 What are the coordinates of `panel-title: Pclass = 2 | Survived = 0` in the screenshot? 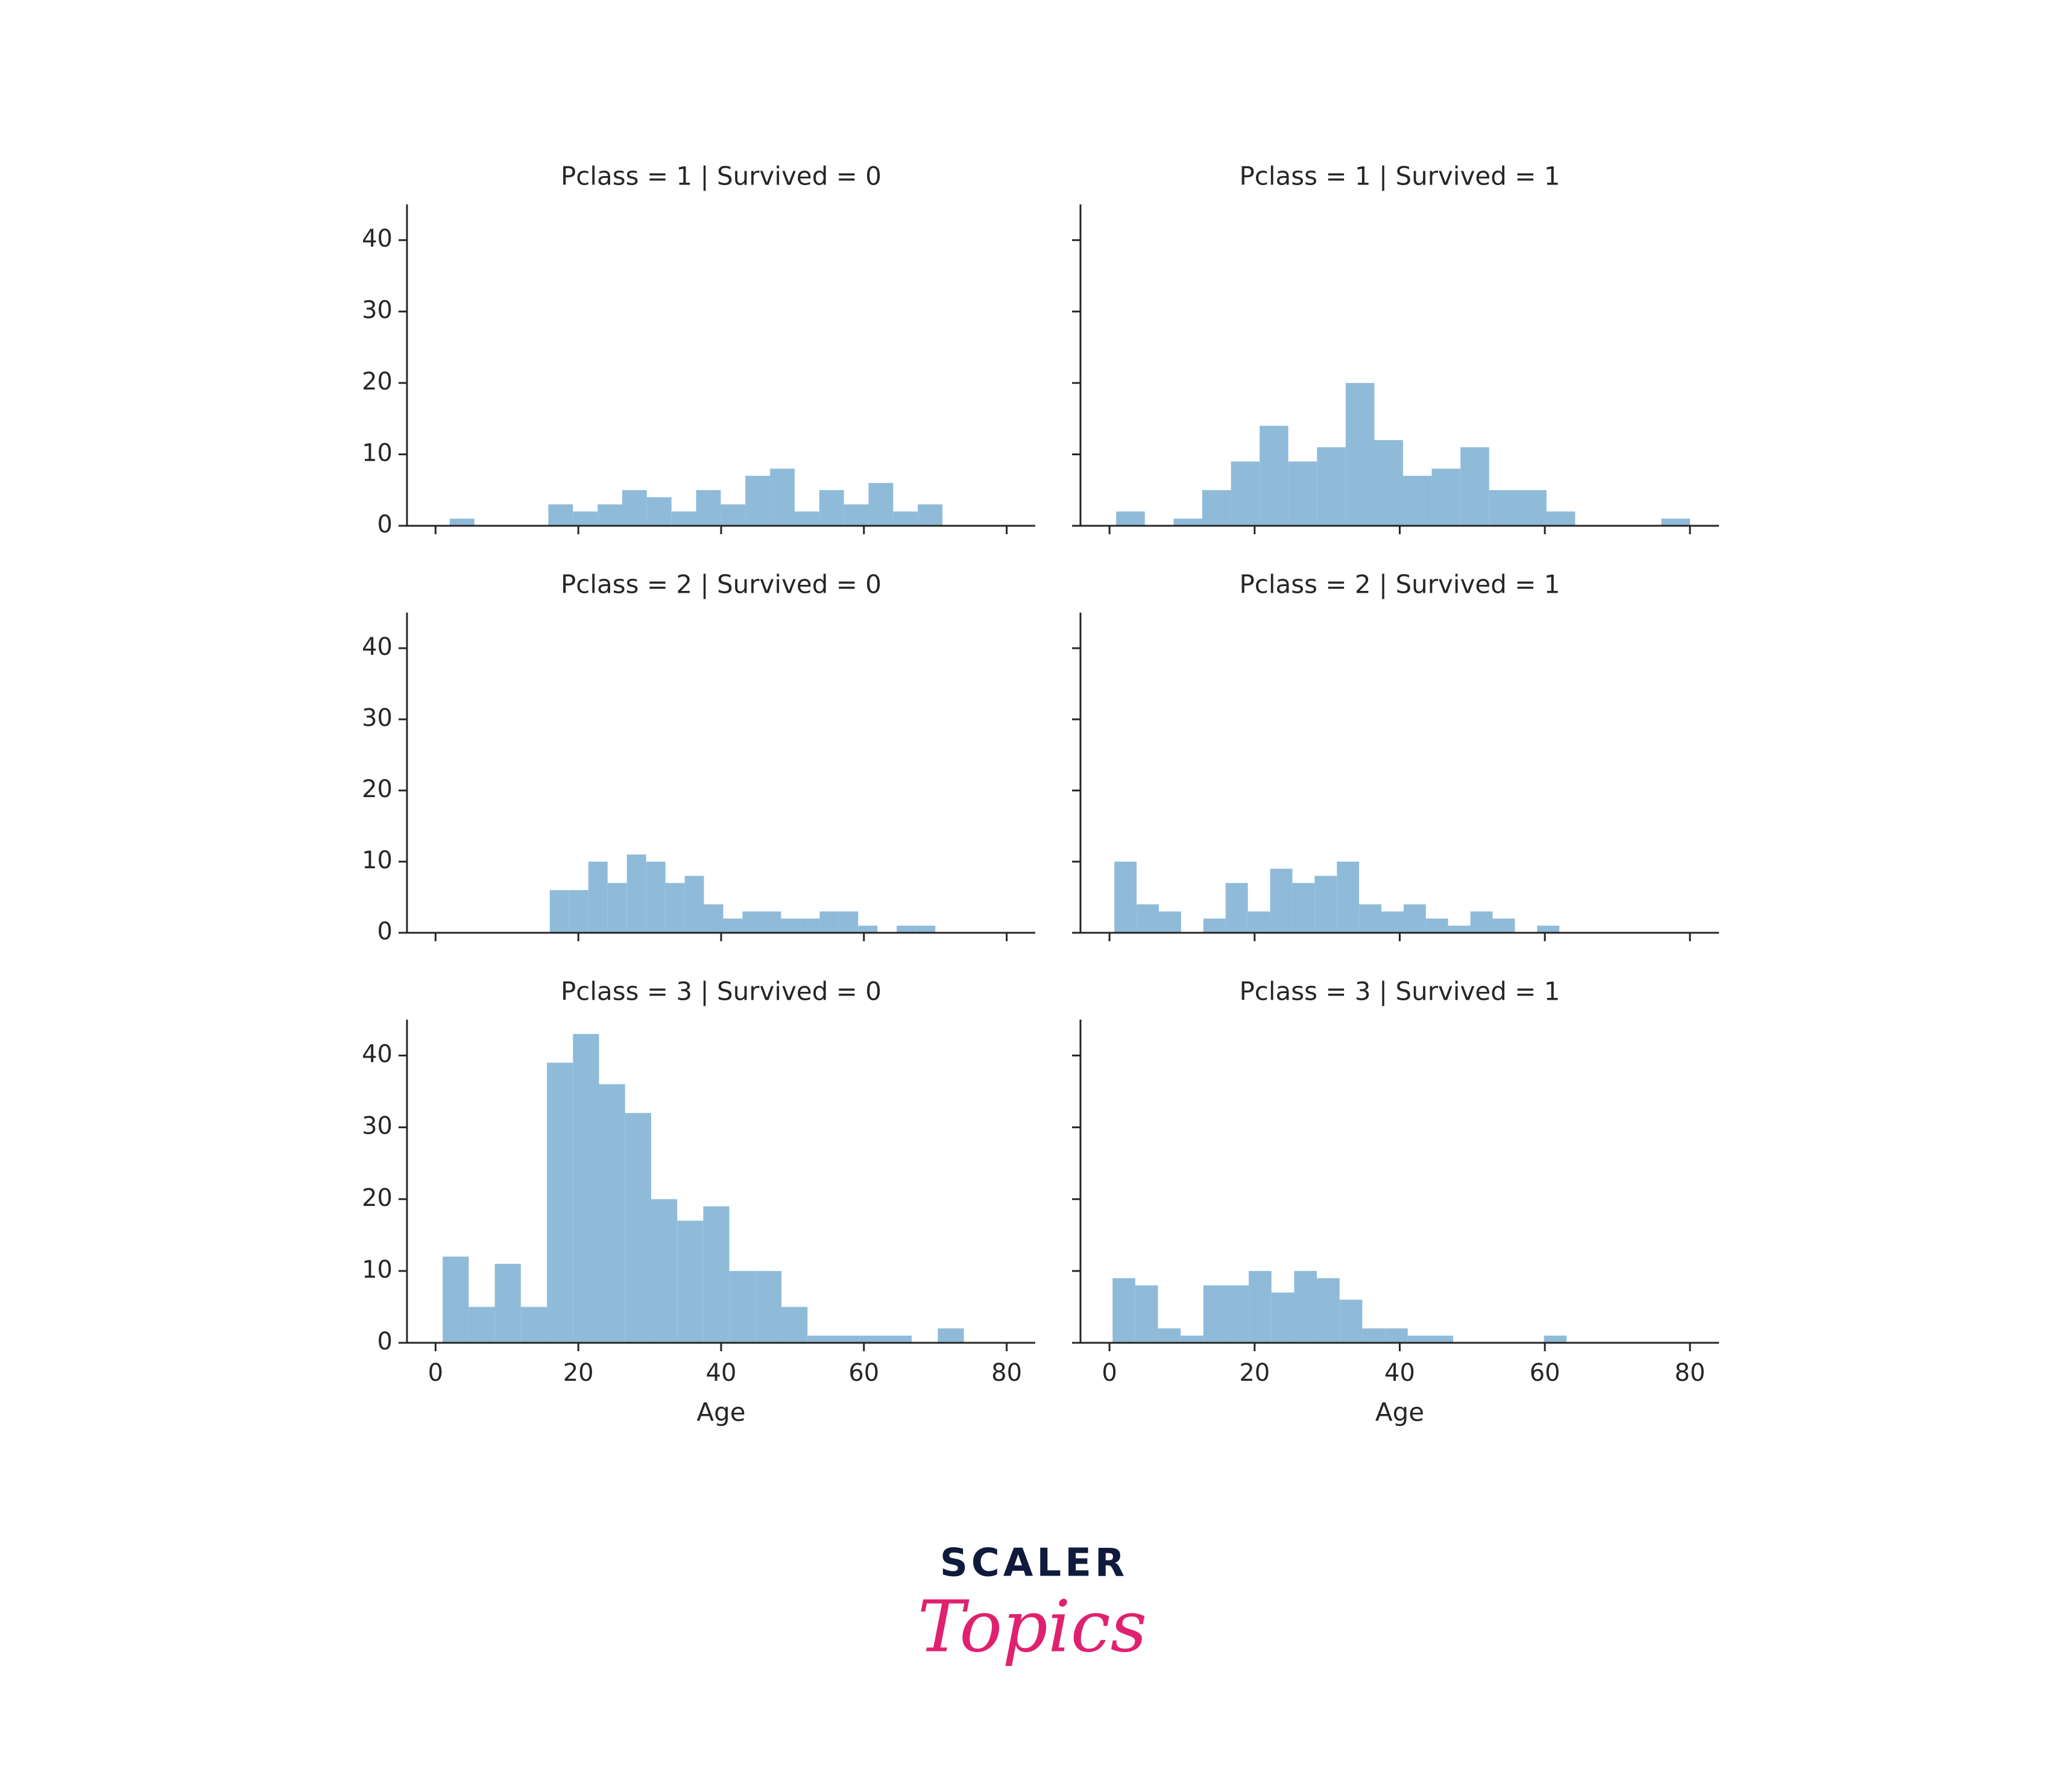 It's located at (721, 584).